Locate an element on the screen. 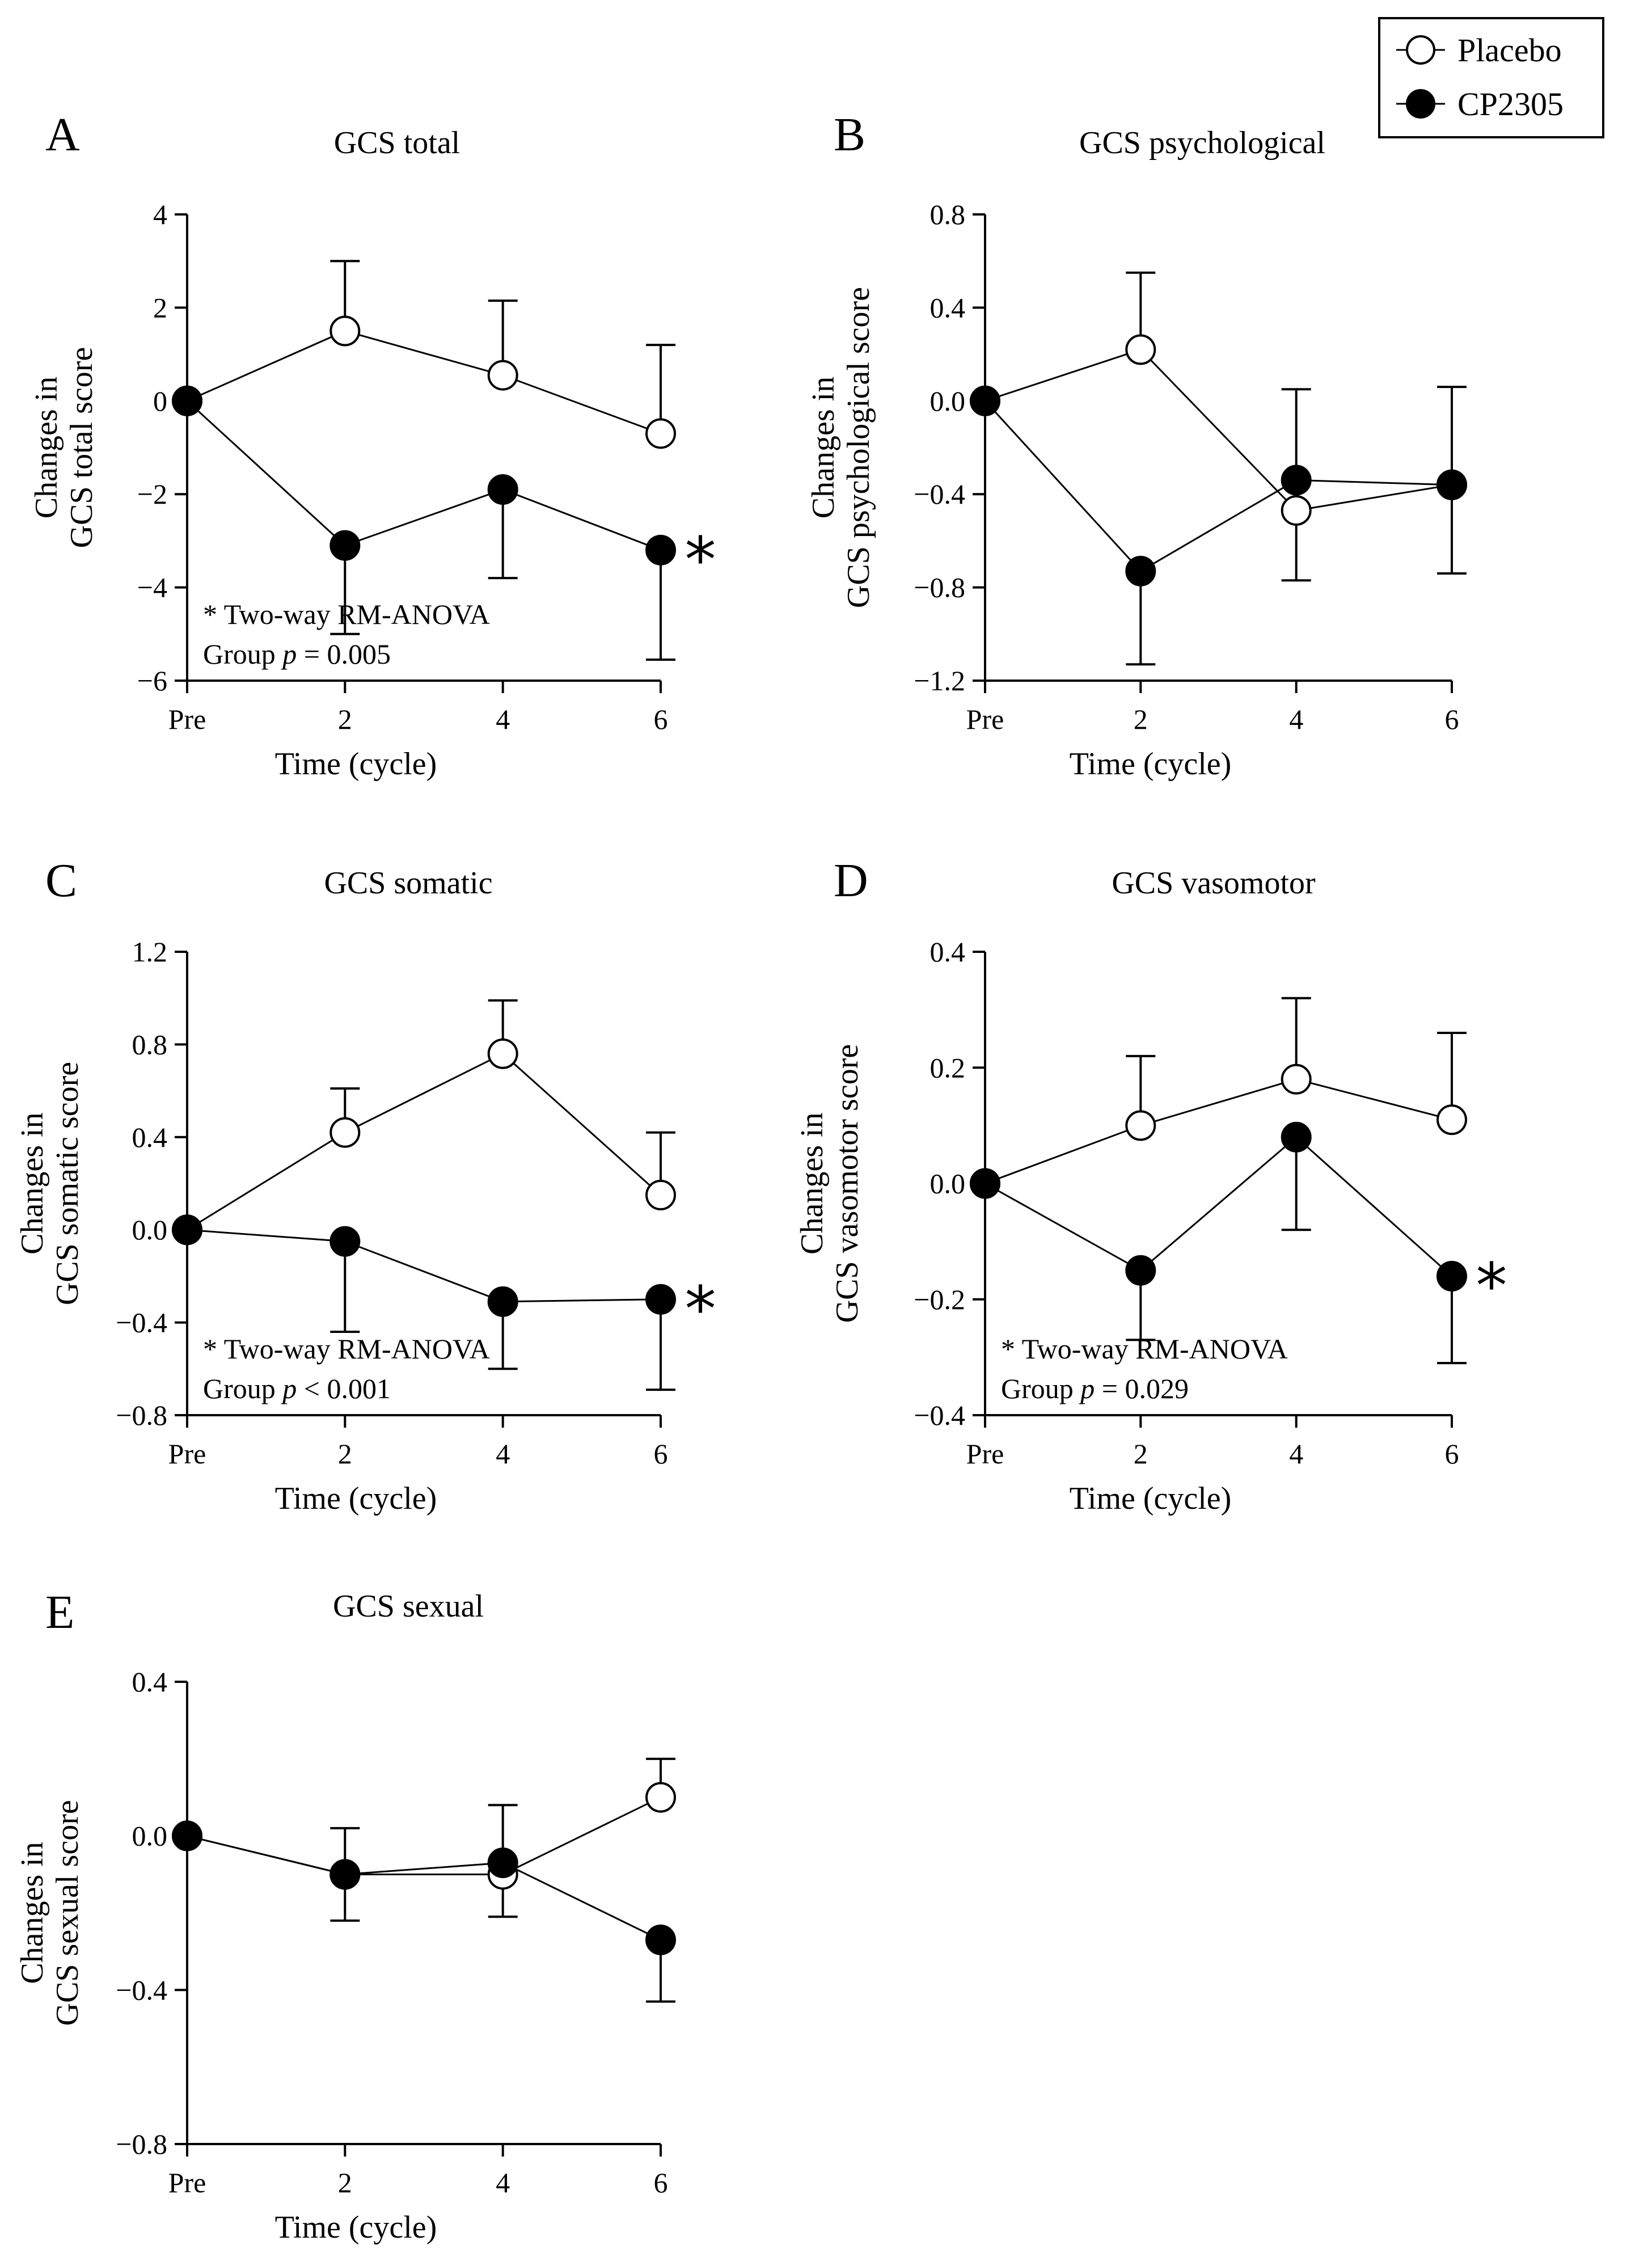 The height and width of the screenshot is (2266, 1652). panel-title: GCS somatic is located at coordinates (408, 883).